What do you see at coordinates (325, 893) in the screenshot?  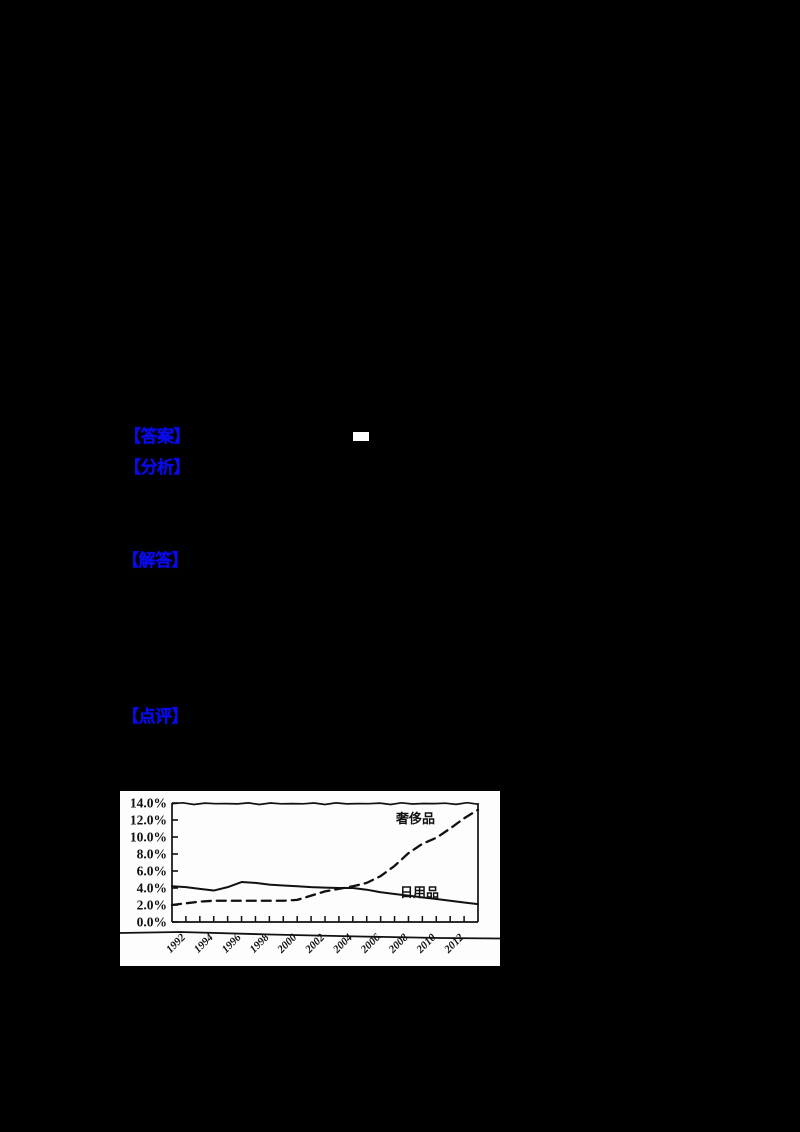 I see `series-line-daily` at bounding box center [325, 893].